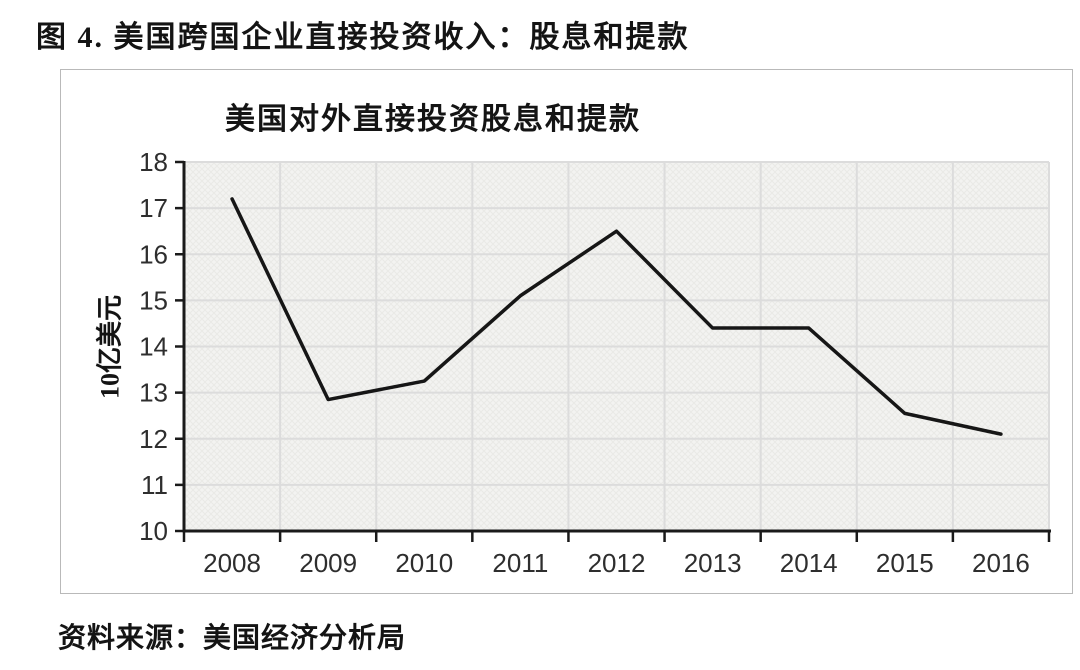 This screenshot has height=670, width=1080. I want to click on x-axis-tick-label: 2009, so click(328, 563).